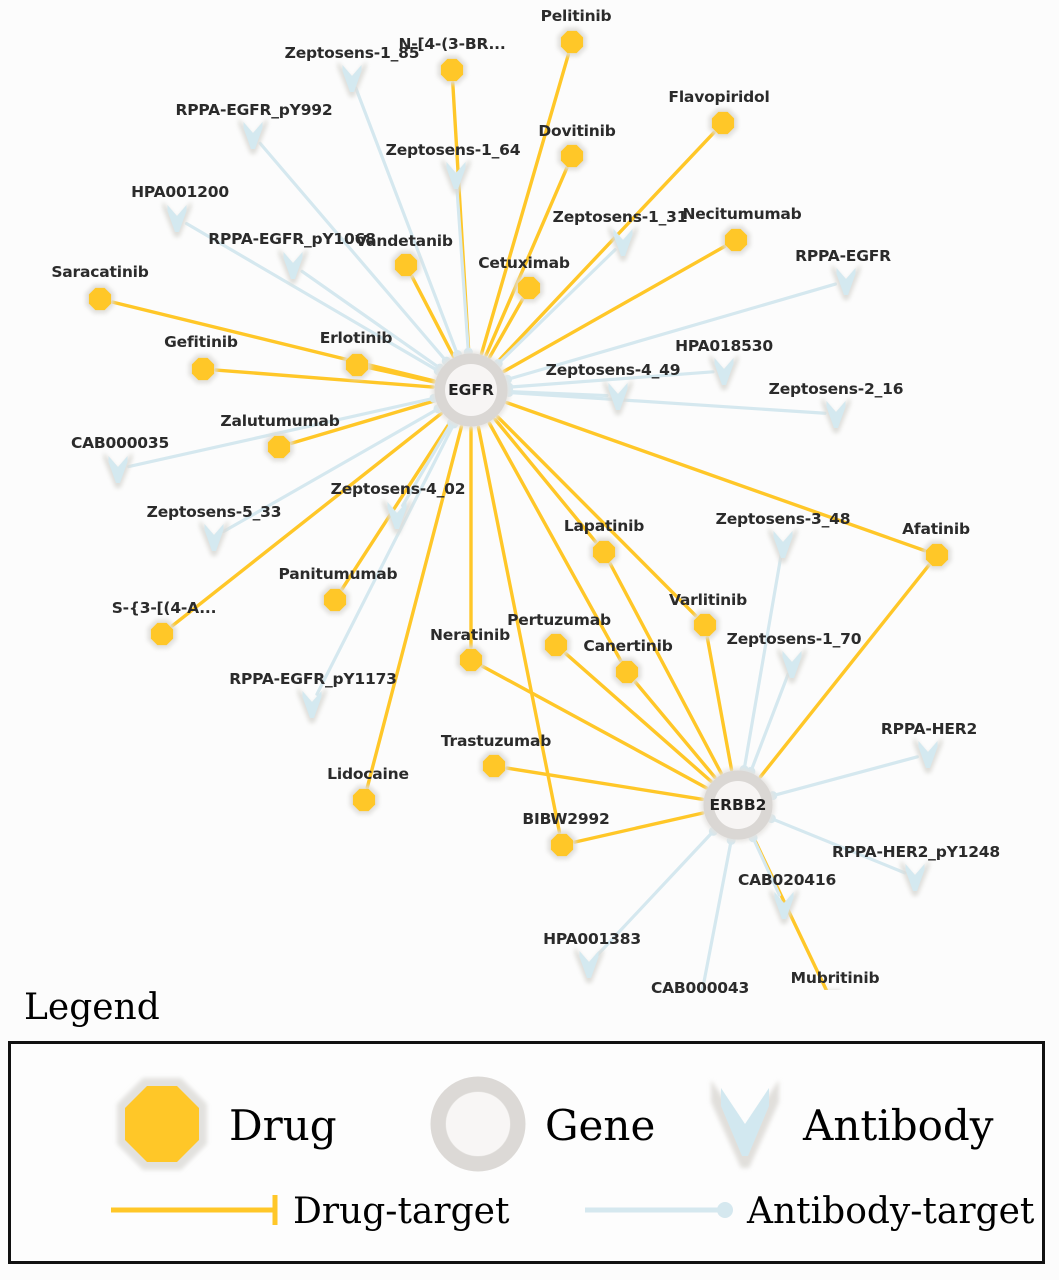 The image size is (1059, 1280). Describe the element at coordinates (807, 1212) in the screenshot. I see `legend-item-antibody-target: Antibody-target` at that location.